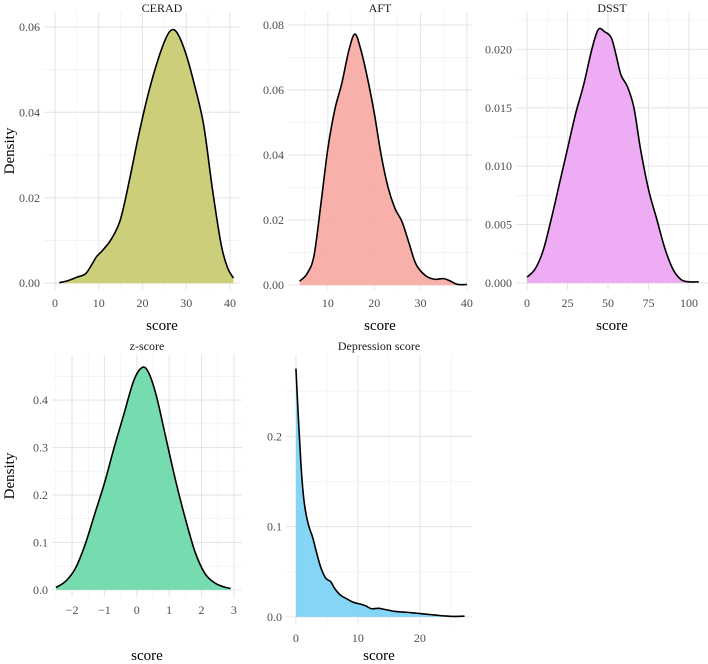 This screenshot has height=664, width=708. I want to click on panel-aft: 10 20 30 40 0.00 0.02 0.04 0.06 0.08 AFT score, so click(368, 167).